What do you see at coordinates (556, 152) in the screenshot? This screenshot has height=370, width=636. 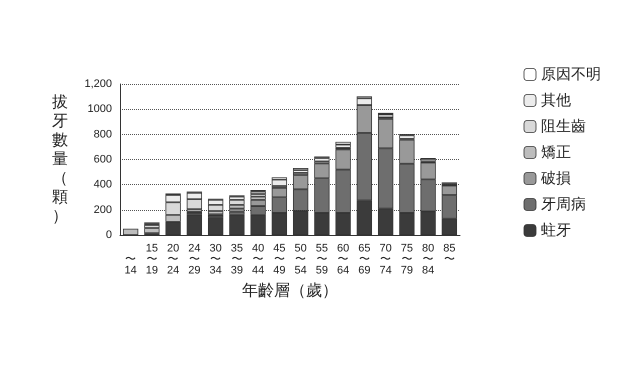 I see `legend-label: 矯正` at bounding box center [556, 152].